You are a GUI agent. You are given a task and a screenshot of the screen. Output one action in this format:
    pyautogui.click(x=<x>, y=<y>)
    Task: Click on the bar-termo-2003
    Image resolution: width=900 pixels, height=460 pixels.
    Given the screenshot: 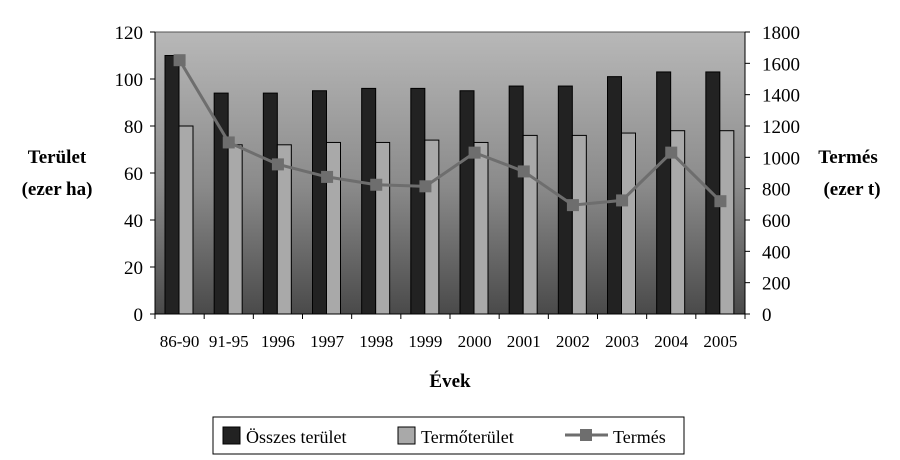 What is the action you would take?
    pyautogui.click(x=628, y=223)
    